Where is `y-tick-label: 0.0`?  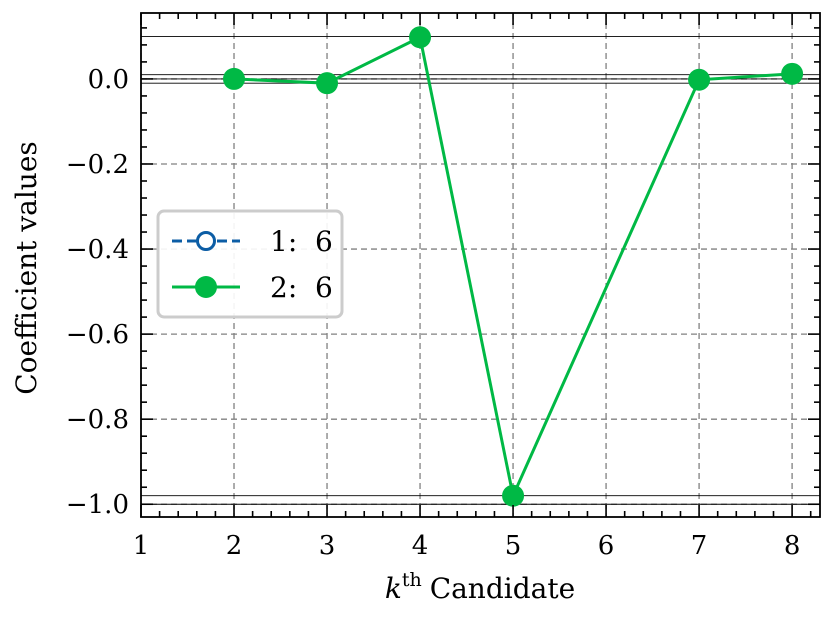 y-tick-label: 0.0 is located at coordinates (108, 80).